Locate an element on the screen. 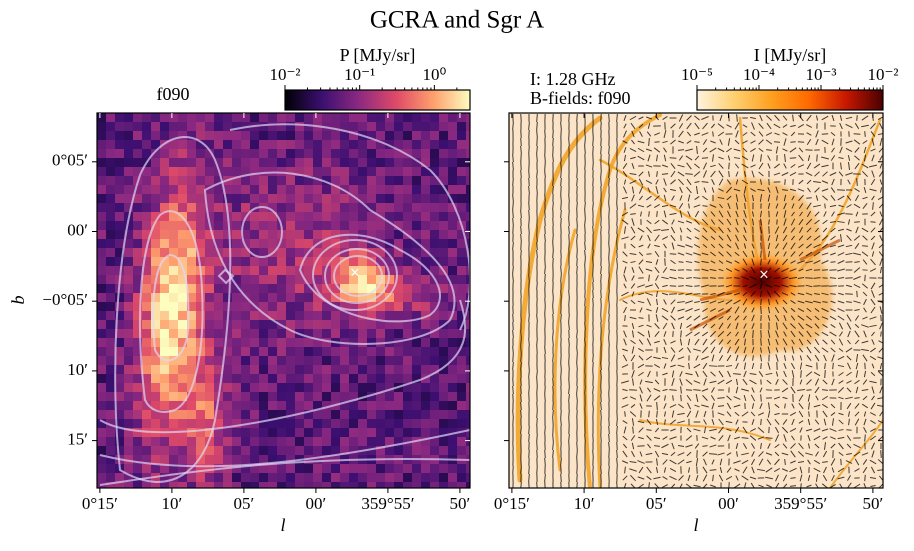 The image size is (914, 551). x-tick-label: 50′ is located at coordinates (873, 503).